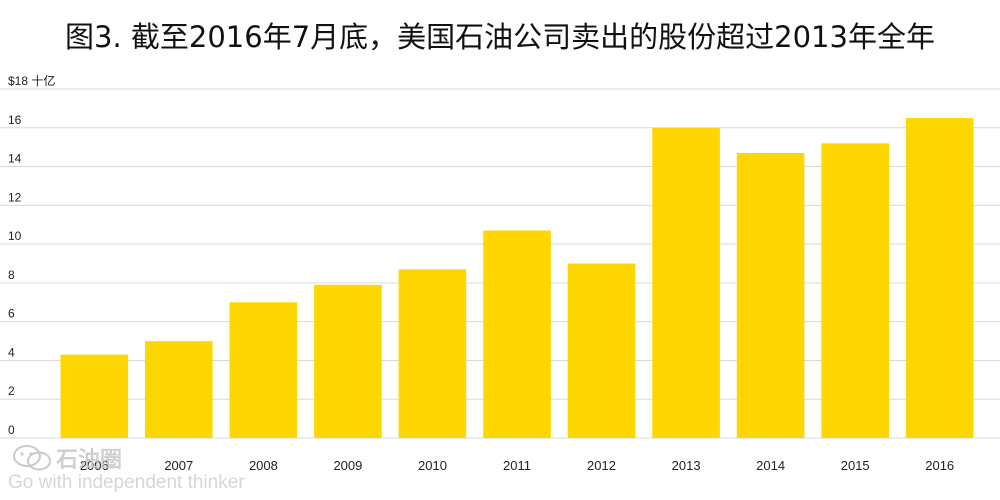 Image resolution: width=1000 pixels, height=500 pixels. What do you see at coordinates (11, 391) in the screenshot?
I see `y-tick-label: 2` at bounding box center [11, 391].